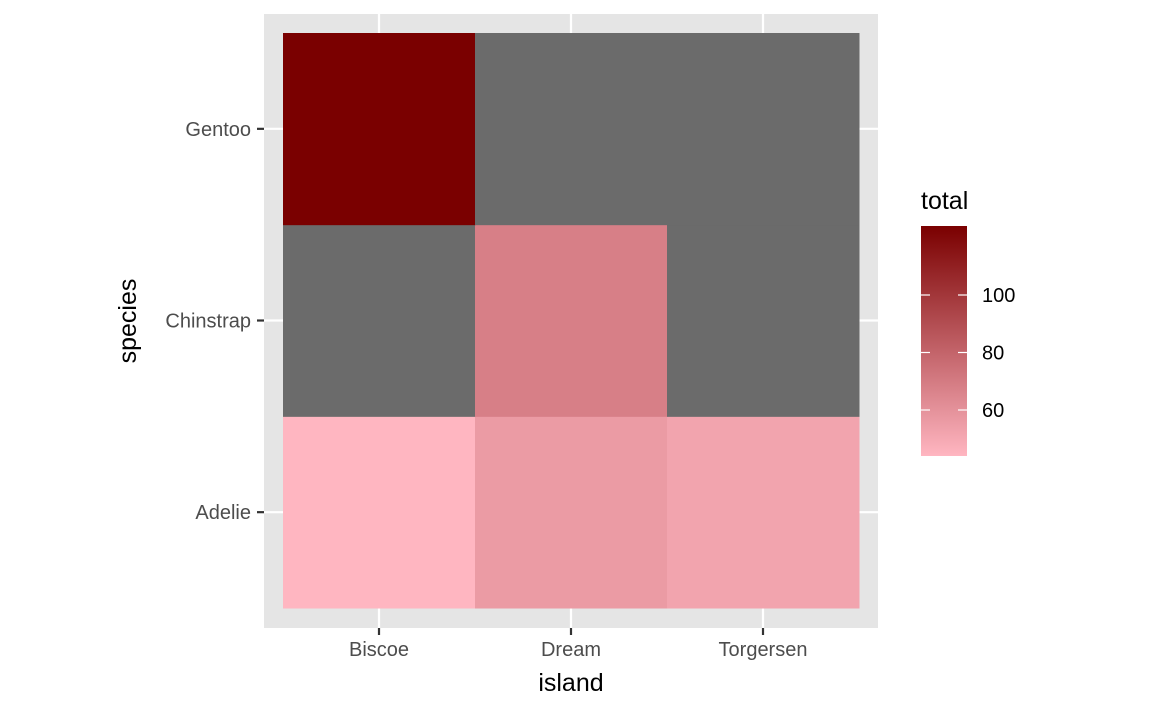 The width and height of the screenshot is (1152, 711). I want to click on x-axis: Biscoe Dream Torgersen, so click(578, 644).